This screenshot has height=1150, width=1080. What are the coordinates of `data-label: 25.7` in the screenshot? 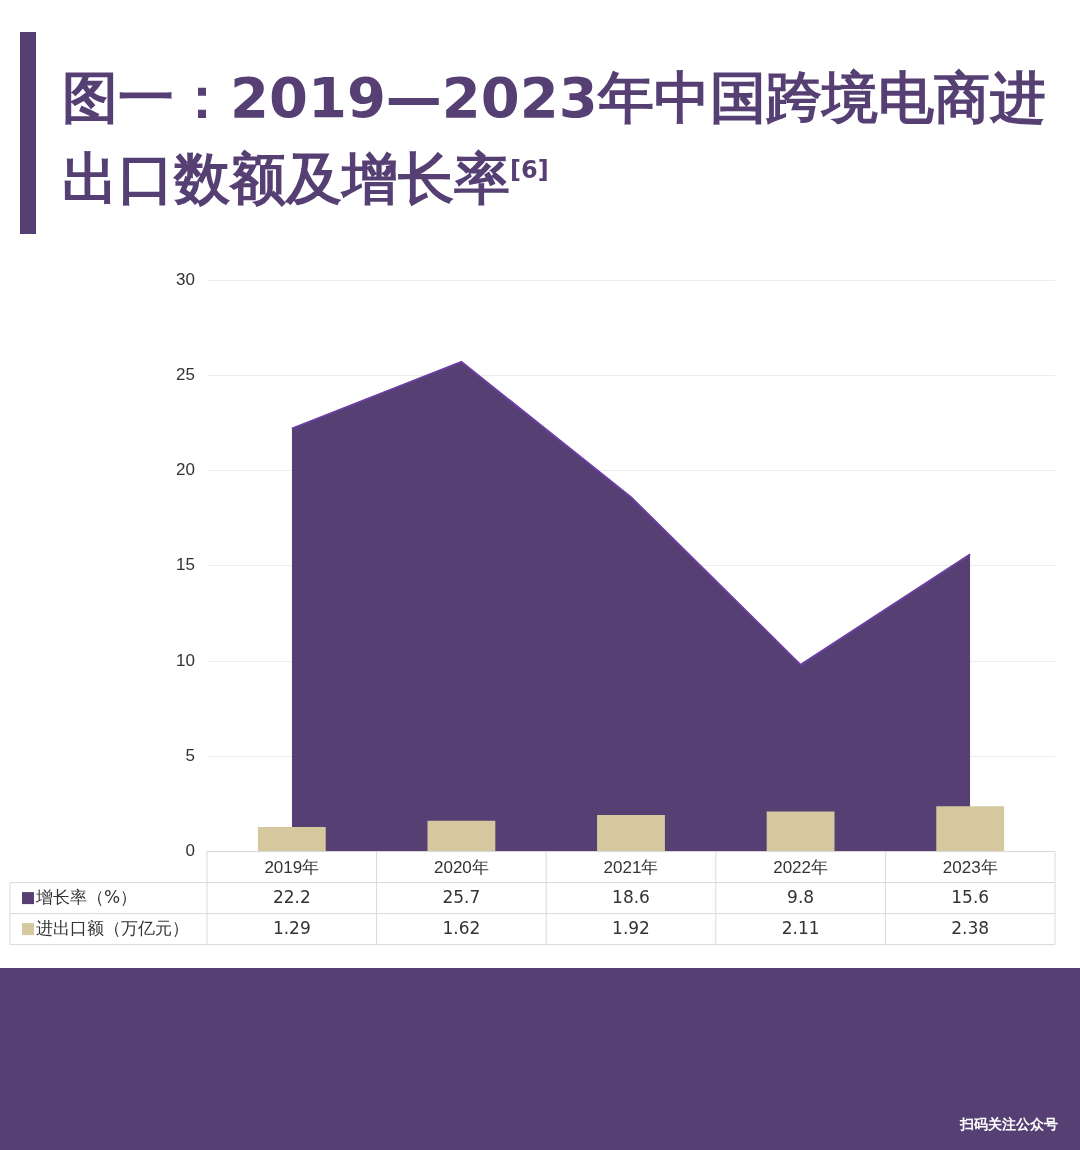 It's located at (461, 896).